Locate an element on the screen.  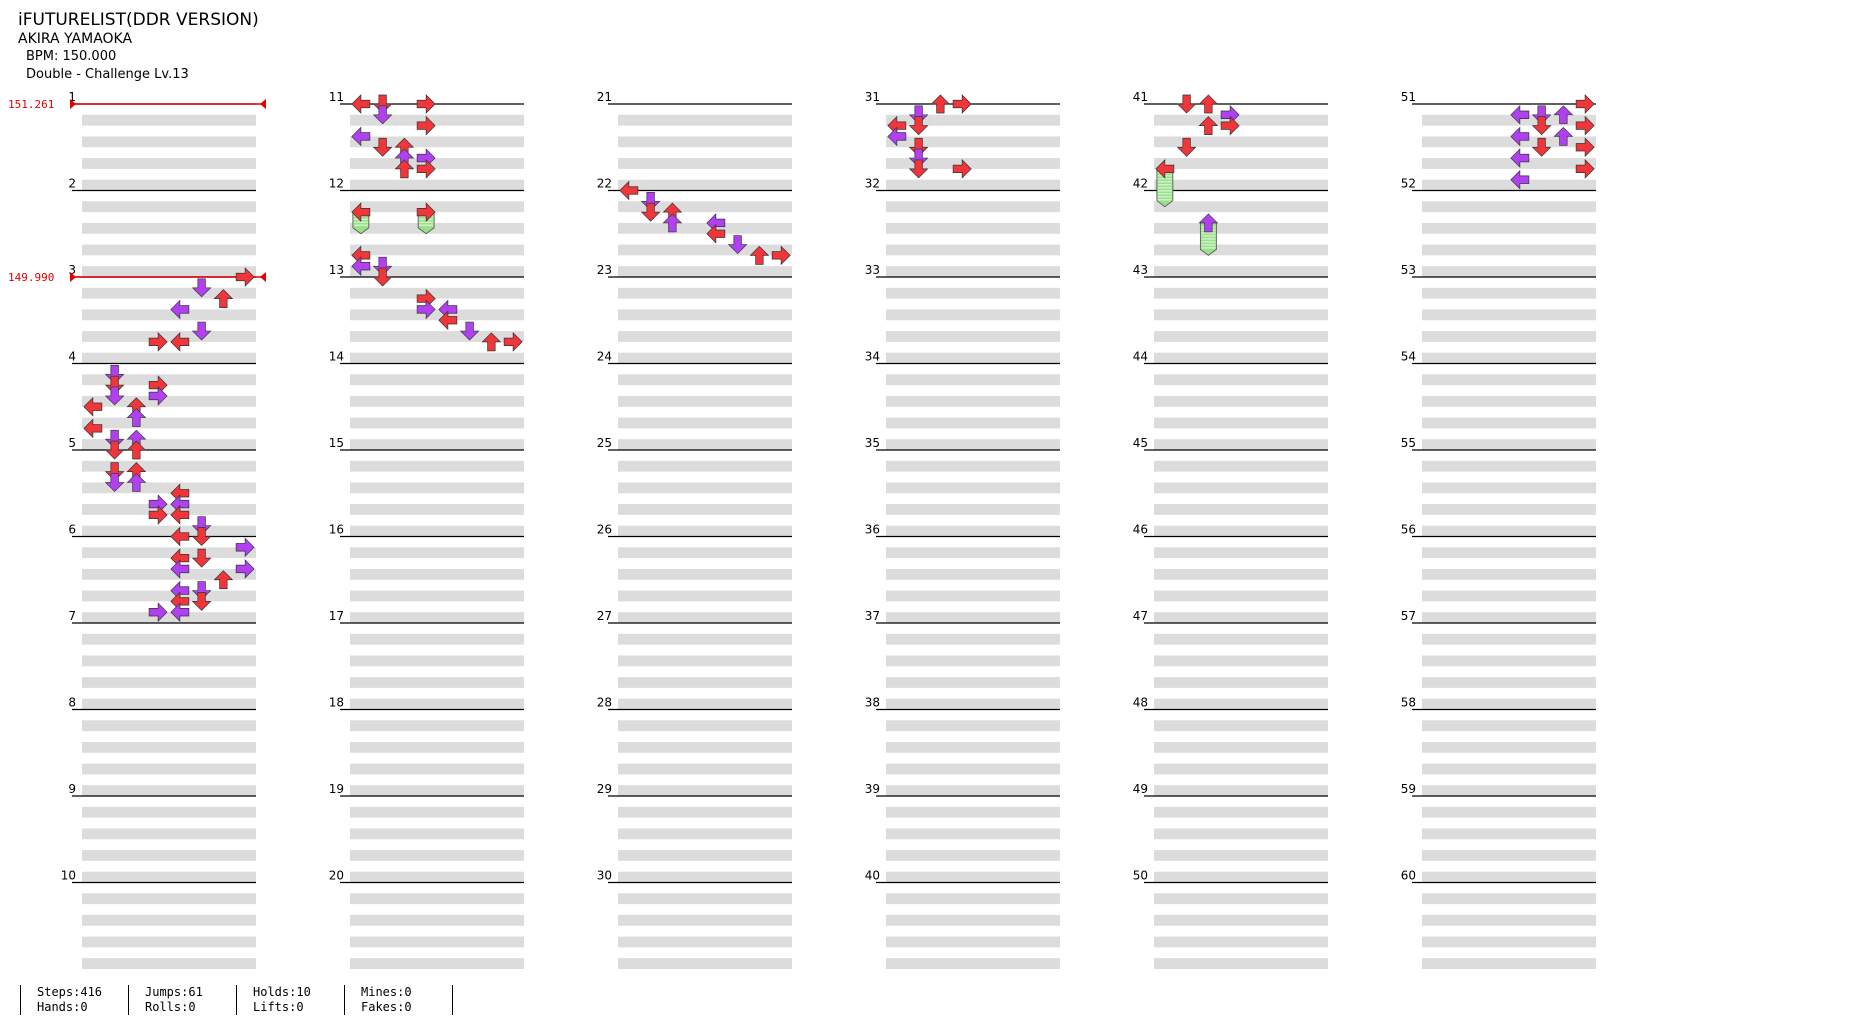
measure-number: 28 is located at coordinates (604, 703).